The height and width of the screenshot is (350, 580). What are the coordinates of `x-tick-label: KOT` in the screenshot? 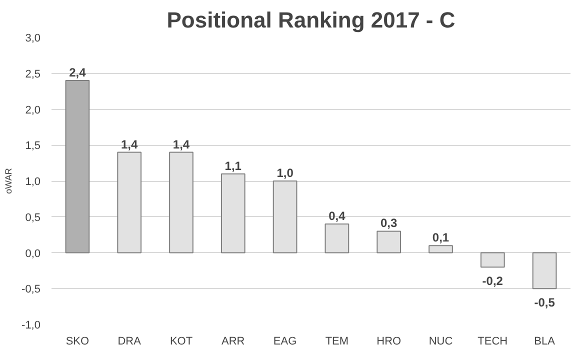 It's located at (181, 342).